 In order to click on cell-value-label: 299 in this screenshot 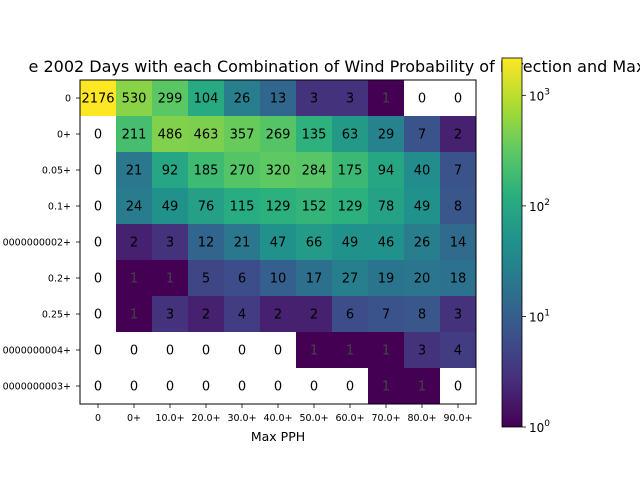, I will do `click(170, 99)`.